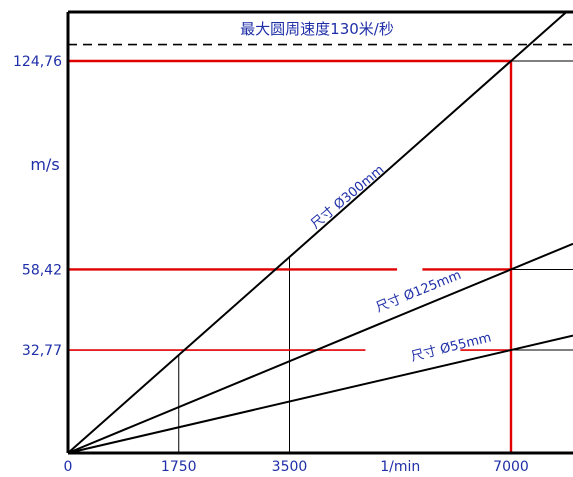 This screenshot has height=477, width=573. Describe the element at coordinates (347, 197) in the screenshot. I see `series-label-300: 尺寸 Ø300mm` at that location.